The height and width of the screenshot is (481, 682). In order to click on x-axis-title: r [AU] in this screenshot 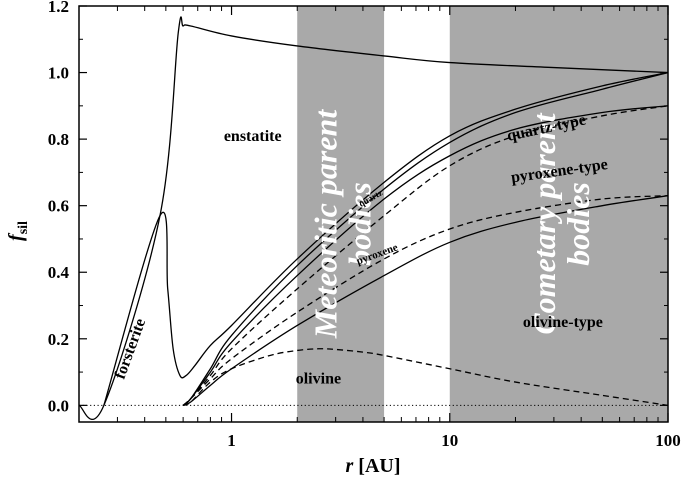, I will do `click(372, 466)`.